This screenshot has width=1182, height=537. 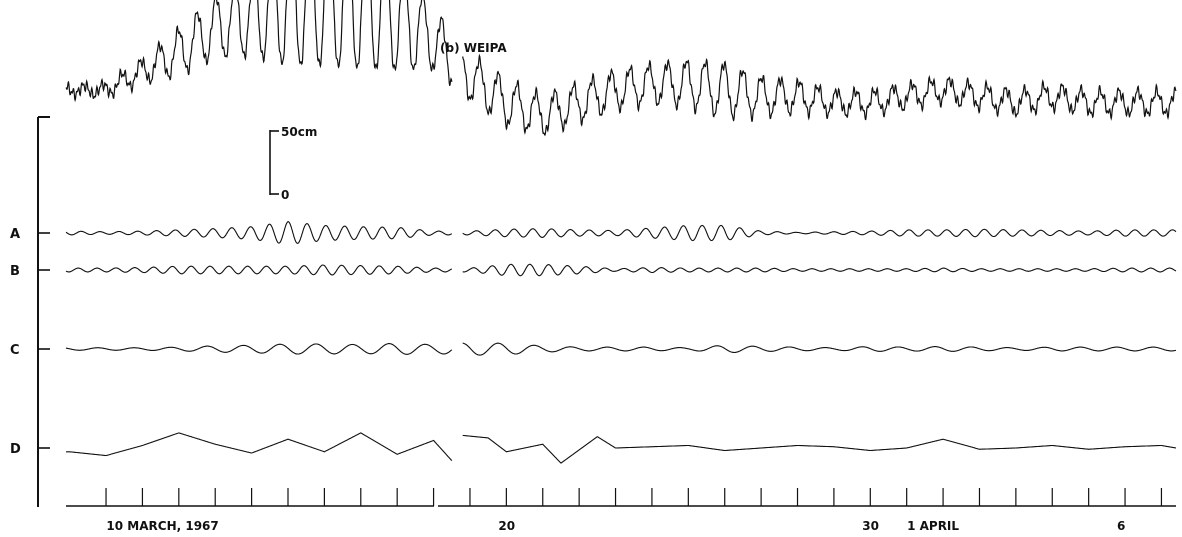 I want to click on series-a: A, so click(x=593, y=232).